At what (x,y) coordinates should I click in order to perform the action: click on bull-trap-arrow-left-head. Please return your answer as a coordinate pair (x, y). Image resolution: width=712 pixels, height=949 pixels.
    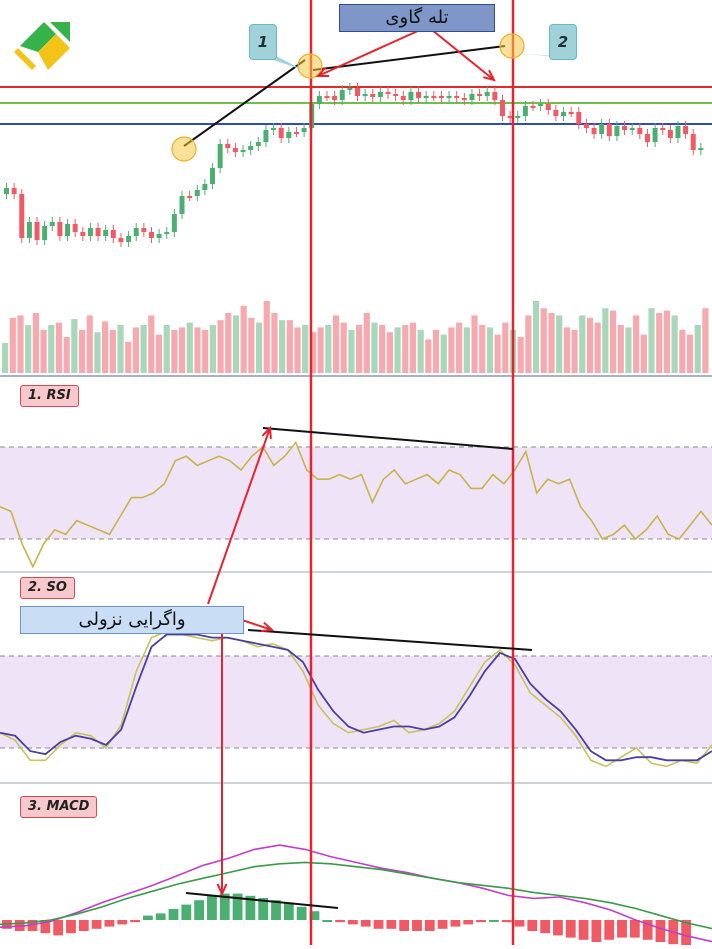
    Looking at the image, I should click on (322, 72).